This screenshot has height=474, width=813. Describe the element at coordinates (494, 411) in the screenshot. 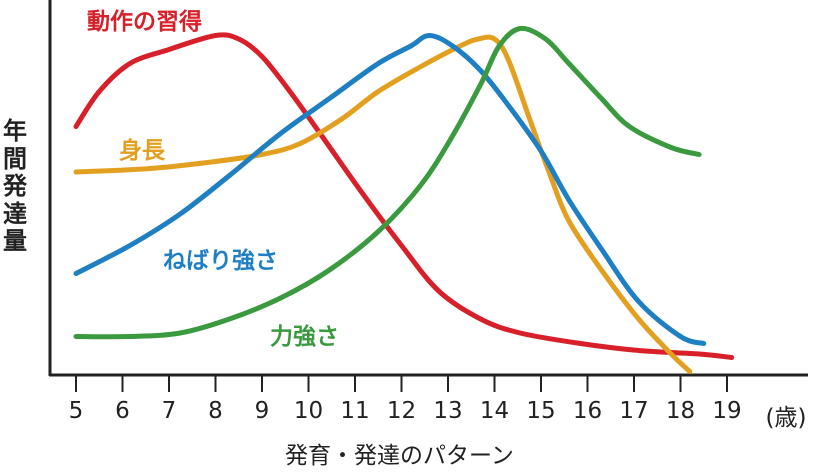

I see `x-tick-label: 14` at that location.